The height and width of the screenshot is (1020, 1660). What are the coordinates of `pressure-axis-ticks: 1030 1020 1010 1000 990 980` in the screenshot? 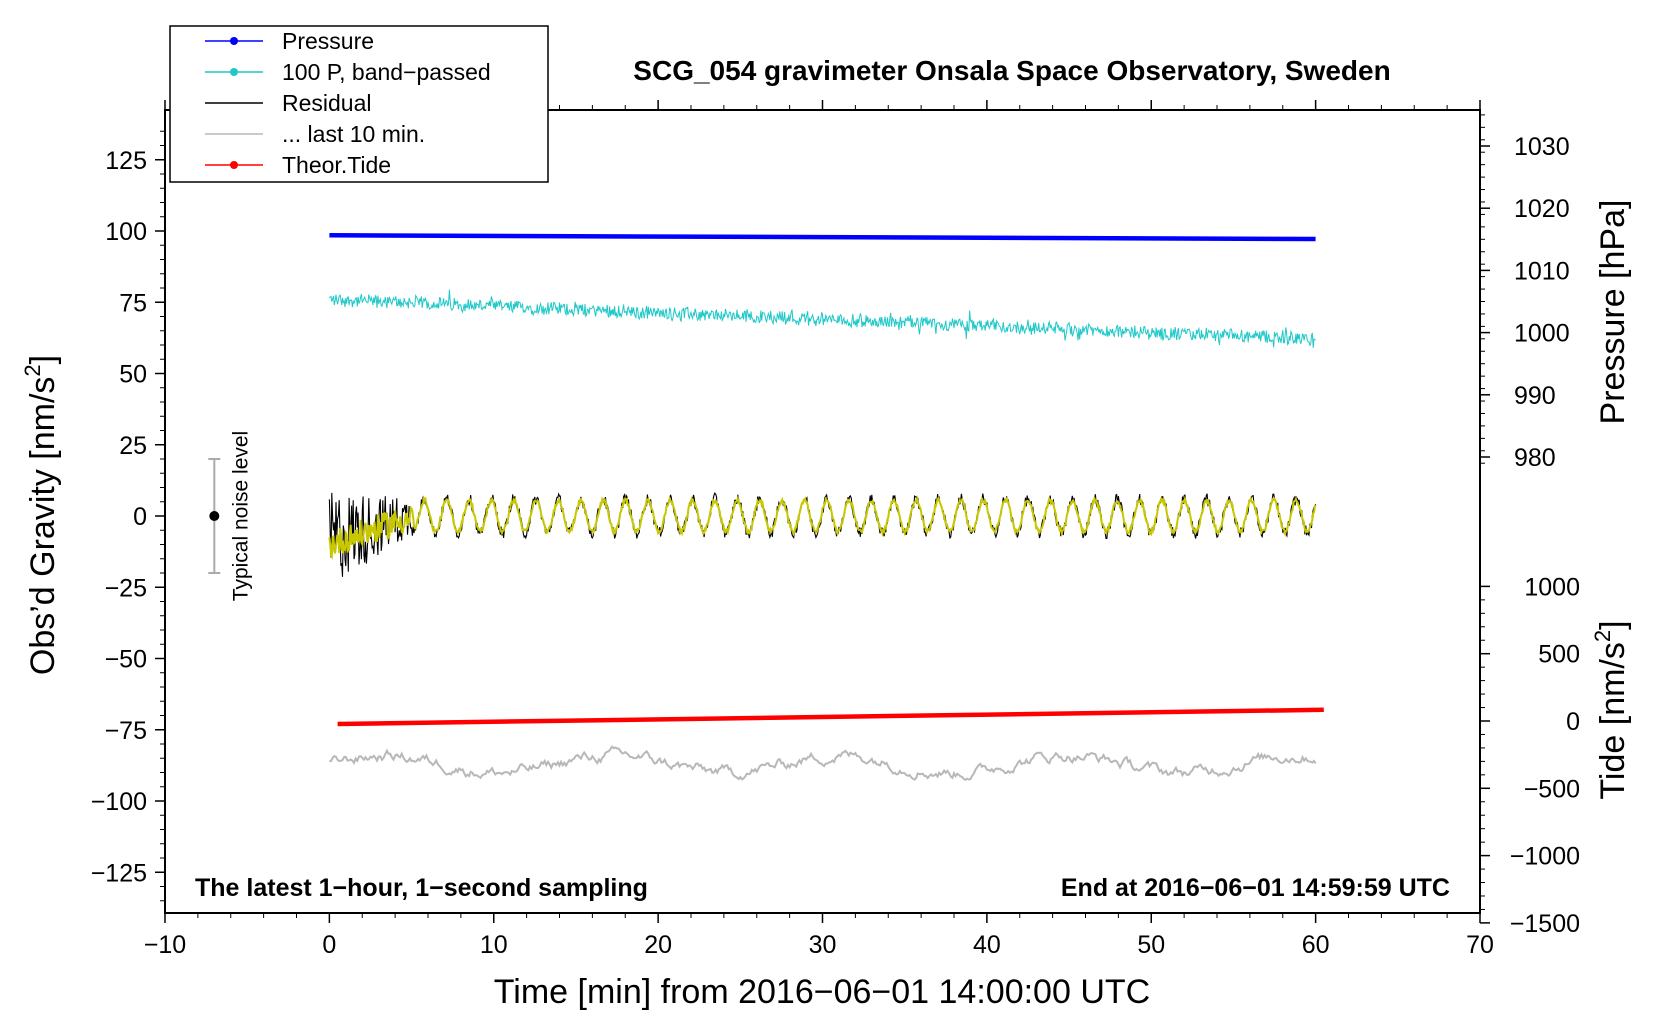 It's located at (1525, 293).